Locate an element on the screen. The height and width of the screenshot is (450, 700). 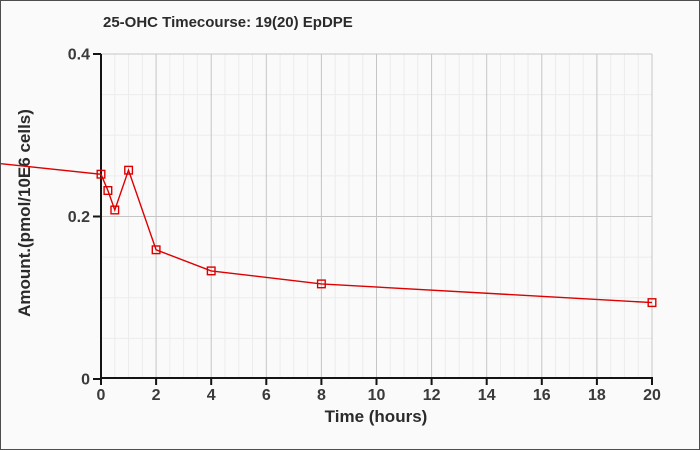
x-tick-label: 18 is located at coordinates (597, 395).